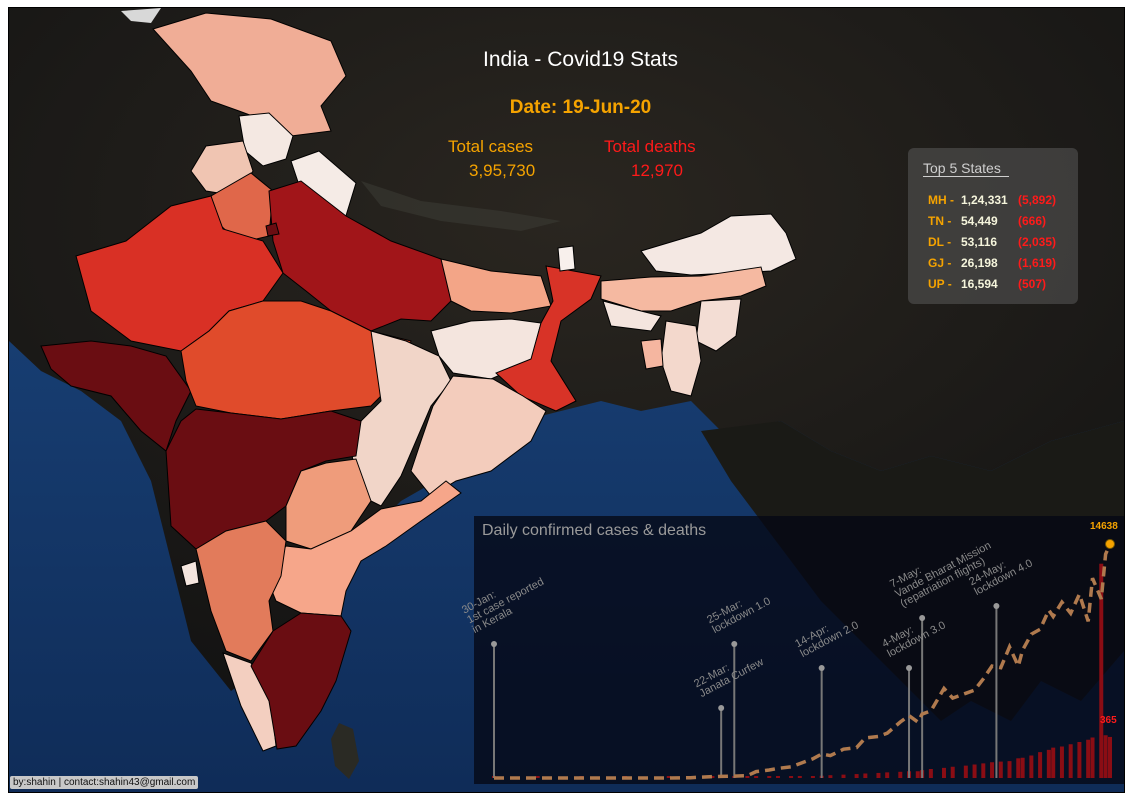  Describe the element at coordinates (940, 284) in the screenshot. I see `state-code: UP -` at that location.